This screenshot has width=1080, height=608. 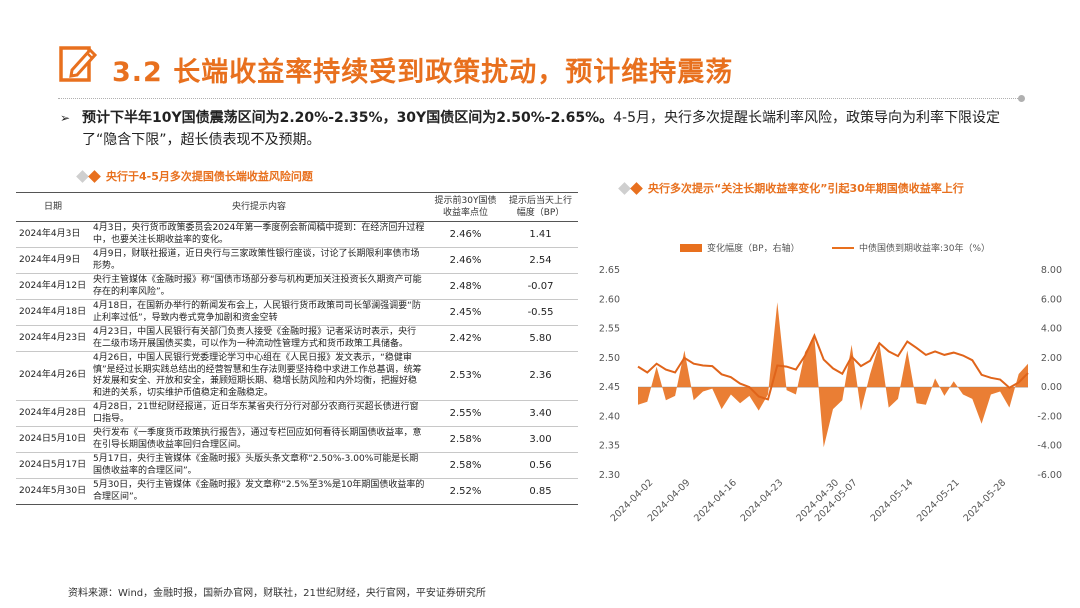 I want to click on row-change: 0.85, so click(x=540, y=491).